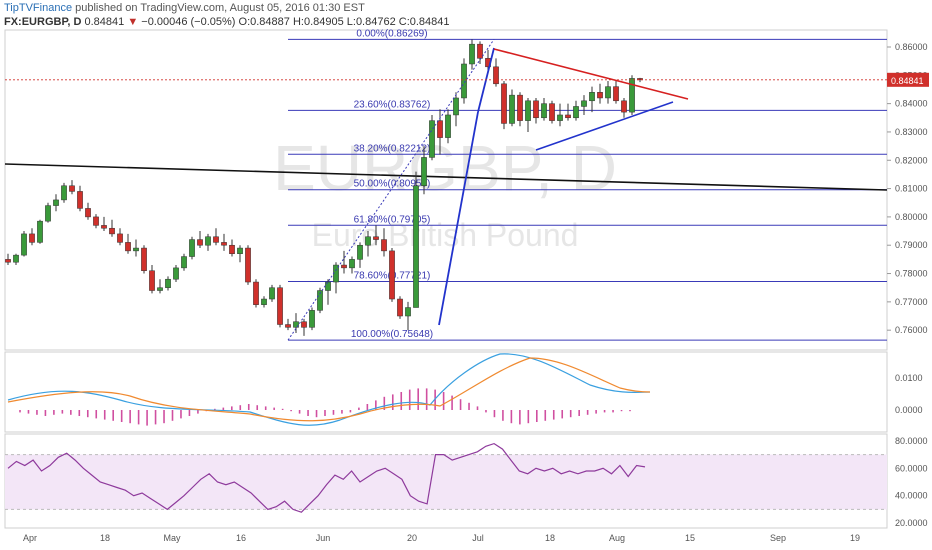 This screenshot has height=550, width=932. Describe the element at coordinates (344, 22) in the screenshot. I see `ohlc-values: O:0.84887 H:0.84905 L:0.84762 C:0.84841` at that location.